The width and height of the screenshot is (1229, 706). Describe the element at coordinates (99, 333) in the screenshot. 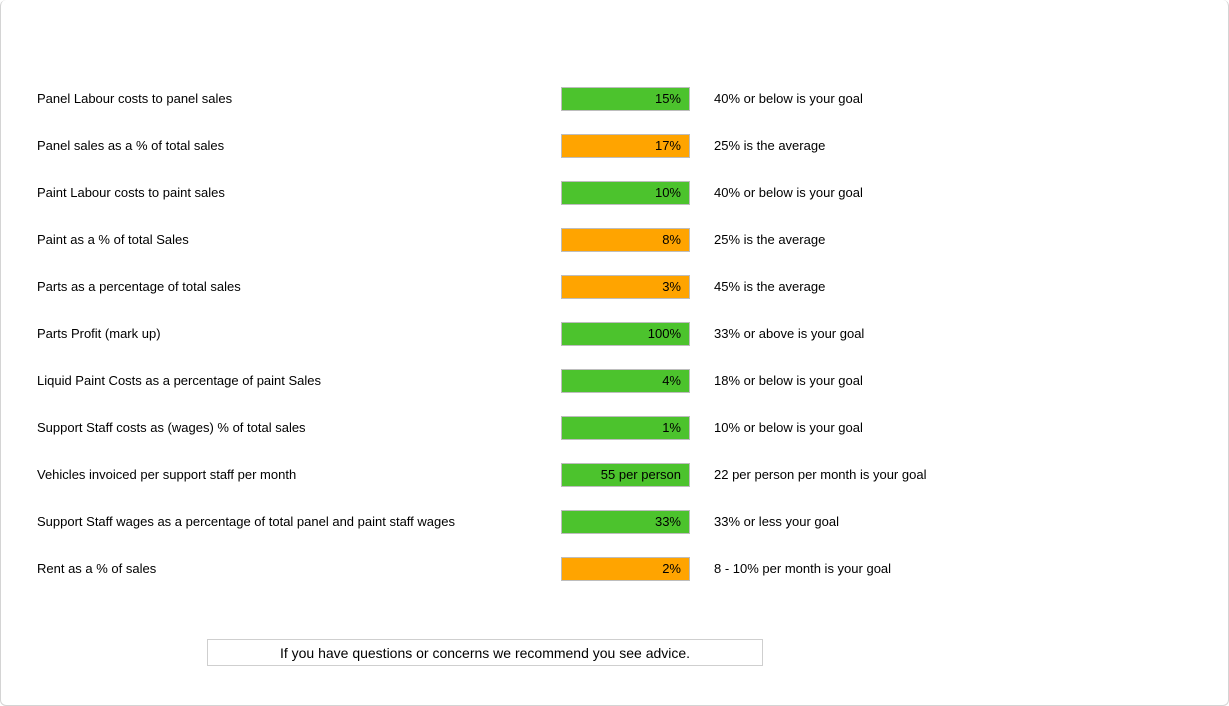

I see `metric-label: Parts Profit (mark up)` at that location.